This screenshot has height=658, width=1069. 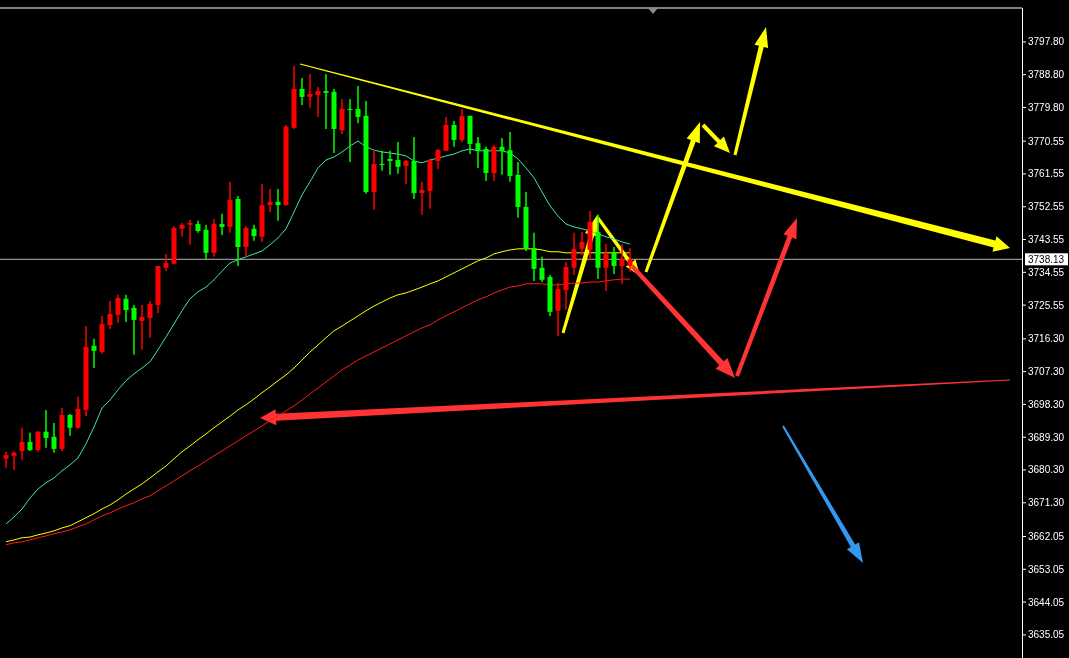 I want to click on y-tick-label: 3698.30, so click(x=1046, y=404).